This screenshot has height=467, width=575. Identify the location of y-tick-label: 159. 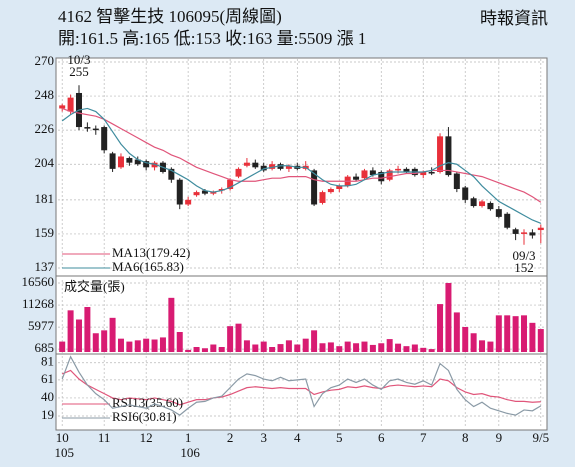
(45, 232).